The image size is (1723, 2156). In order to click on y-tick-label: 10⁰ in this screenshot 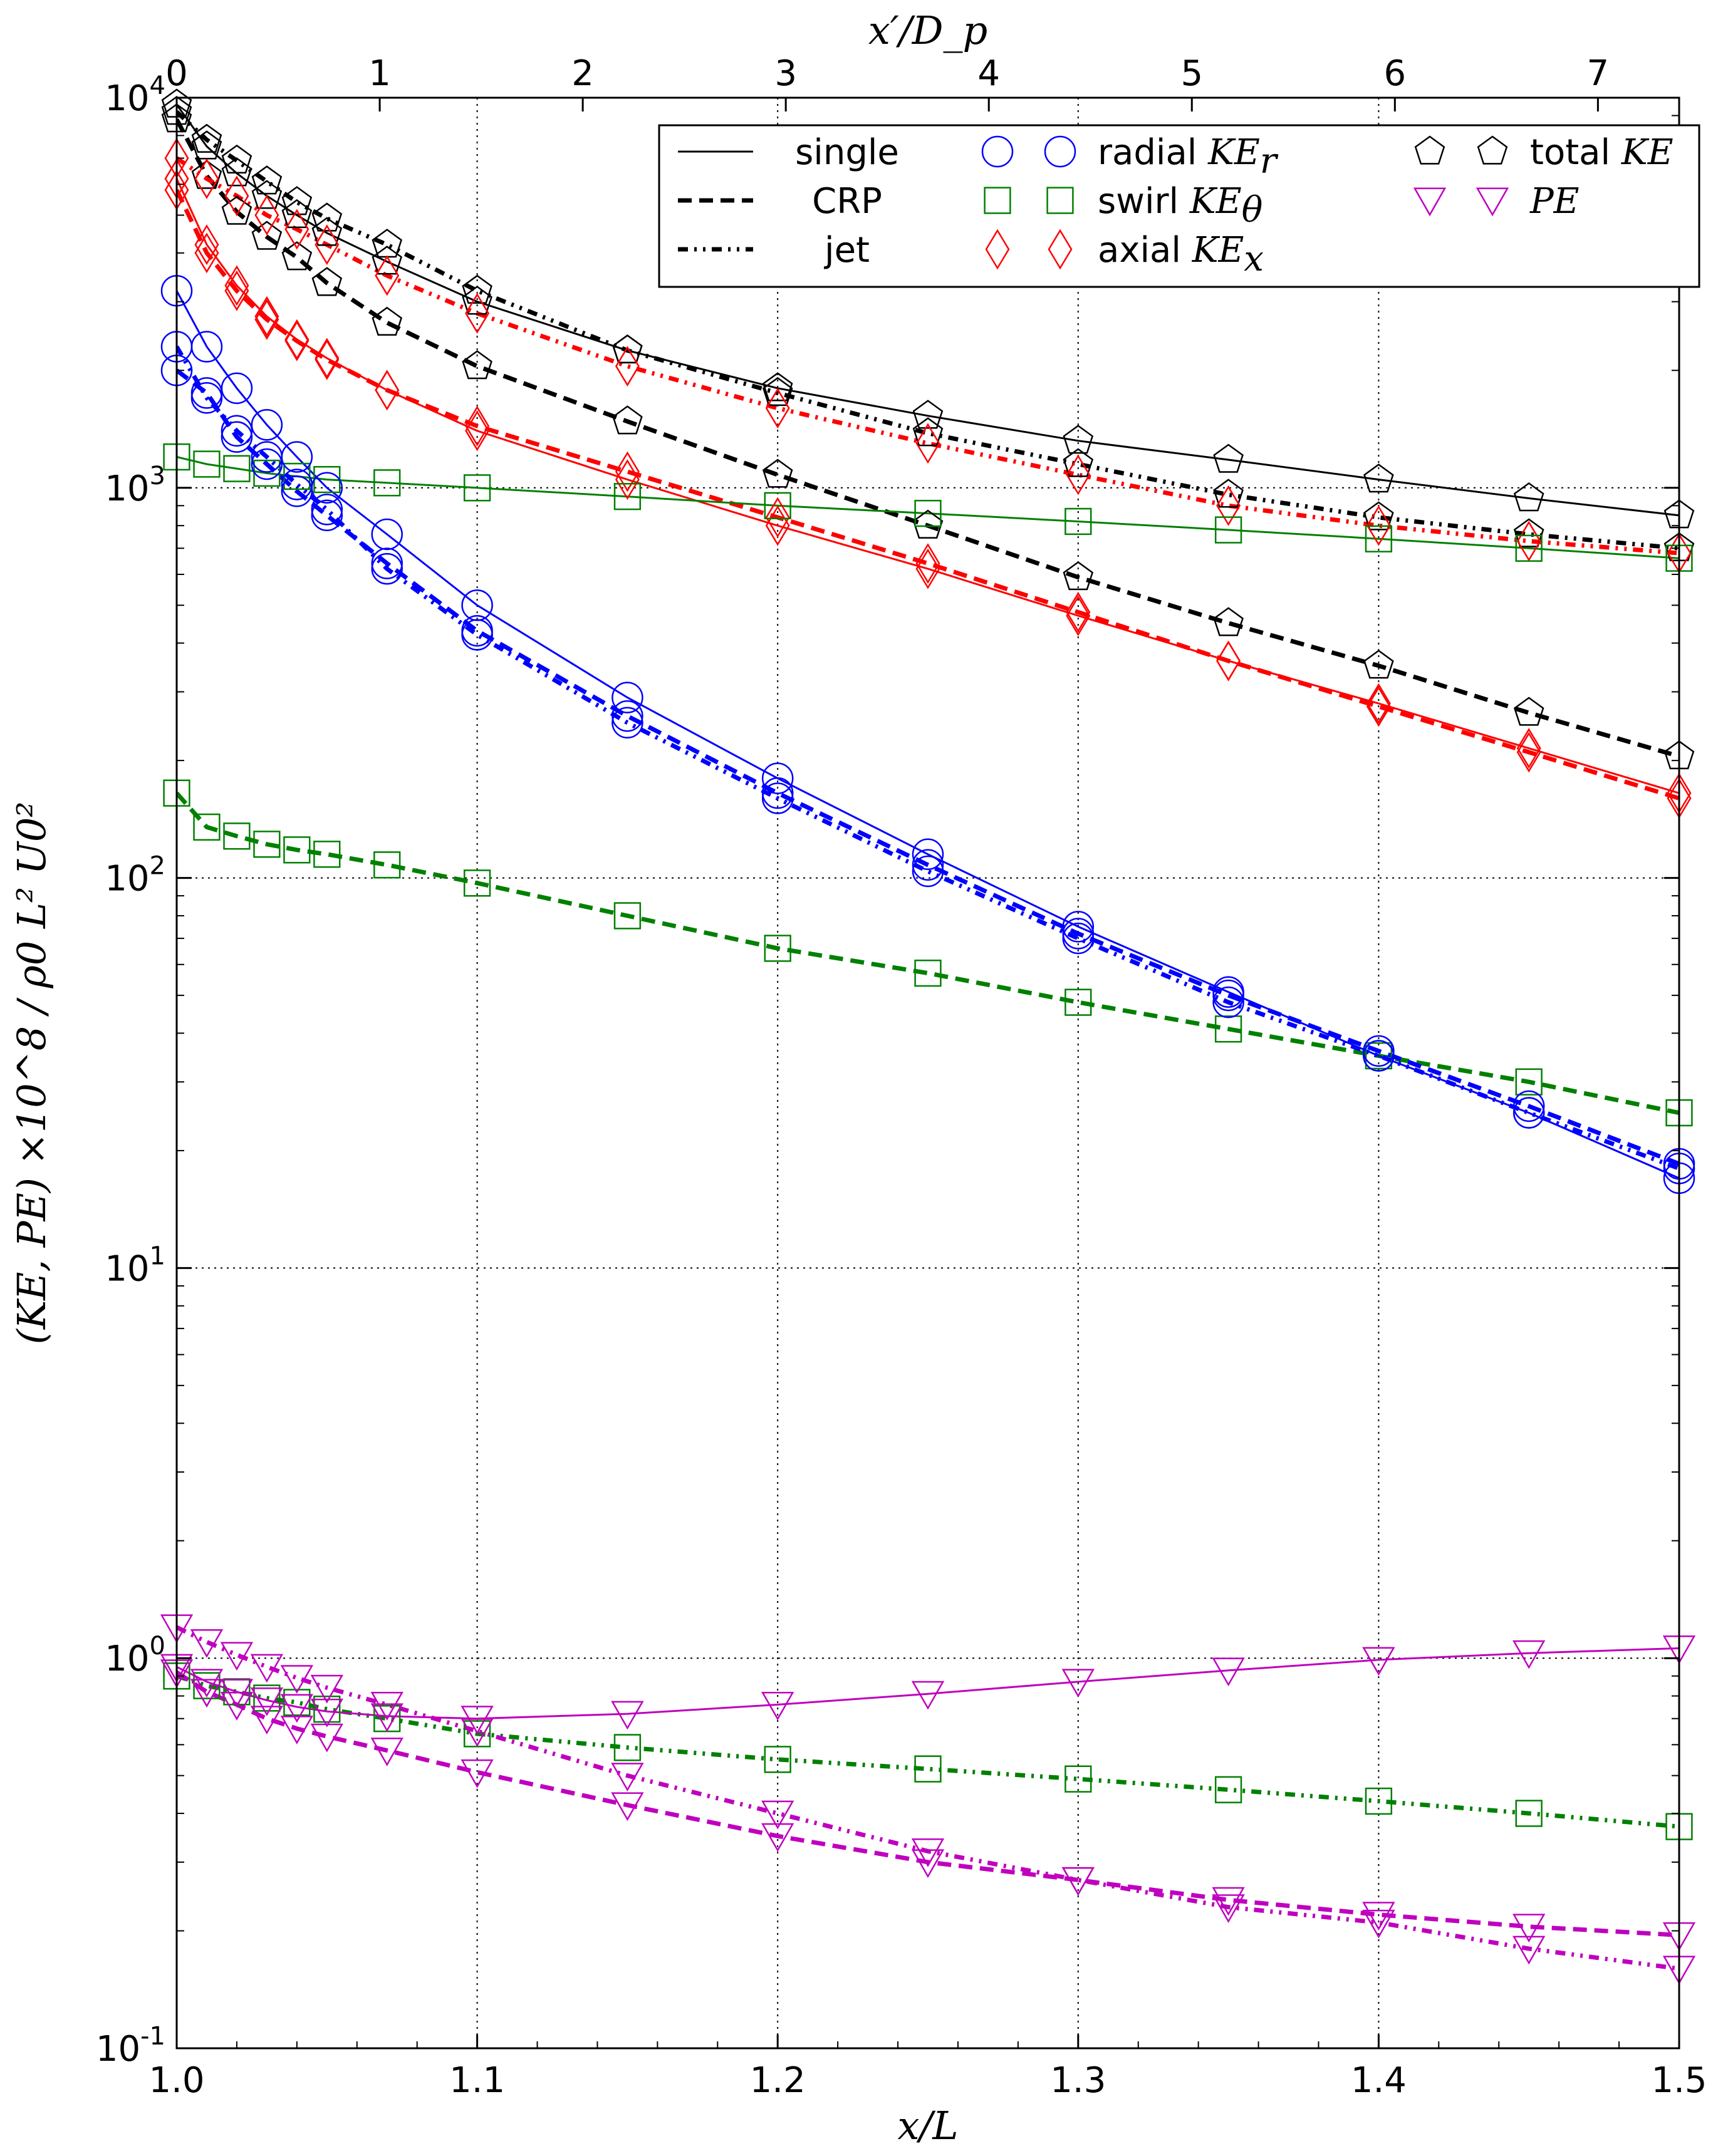, I will do `click(135, 1656)`.